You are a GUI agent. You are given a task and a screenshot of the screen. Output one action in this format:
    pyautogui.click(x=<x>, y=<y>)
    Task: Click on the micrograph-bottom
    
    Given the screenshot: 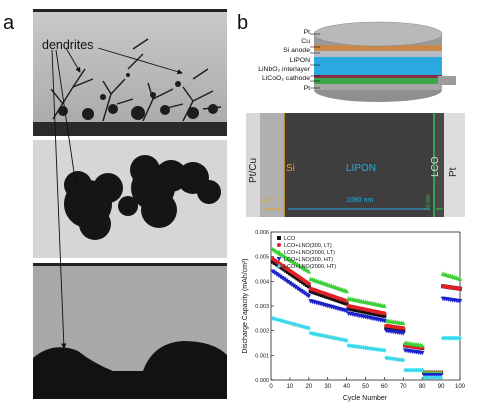 What is the action you would take?
    pyautogui.click(x=130, y=331)
    